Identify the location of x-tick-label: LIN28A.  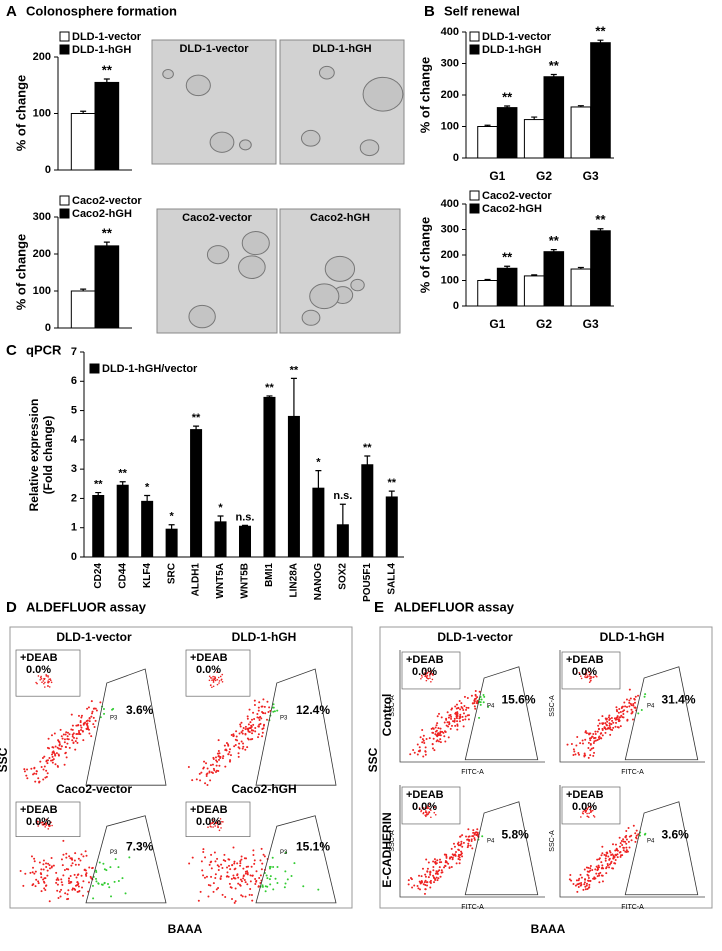
(294, 580).